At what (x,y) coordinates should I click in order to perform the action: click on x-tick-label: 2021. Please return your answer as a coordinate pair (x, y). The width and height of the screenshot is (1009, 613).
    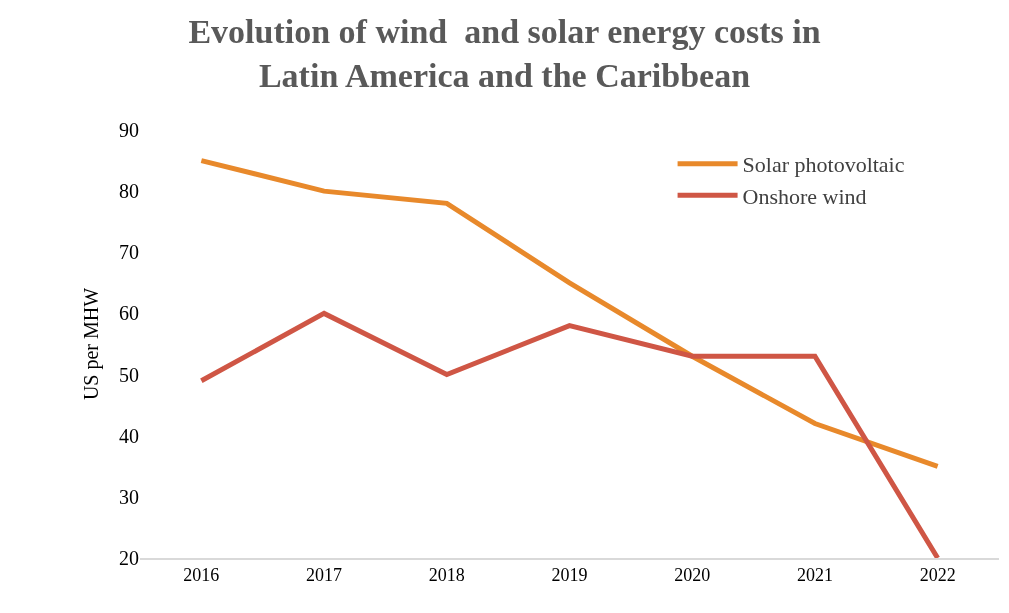
    Looking at the image, I should click on (814, 575).